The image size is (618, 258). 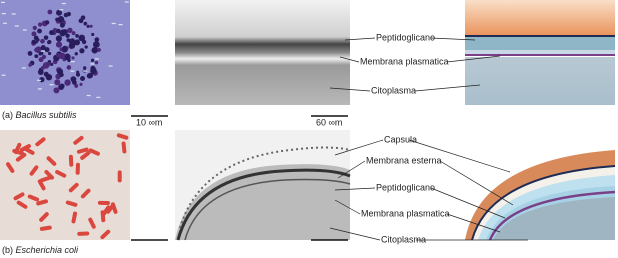 I want to click on caption-organism: Escherichia coli, so click(x=48, y=250).